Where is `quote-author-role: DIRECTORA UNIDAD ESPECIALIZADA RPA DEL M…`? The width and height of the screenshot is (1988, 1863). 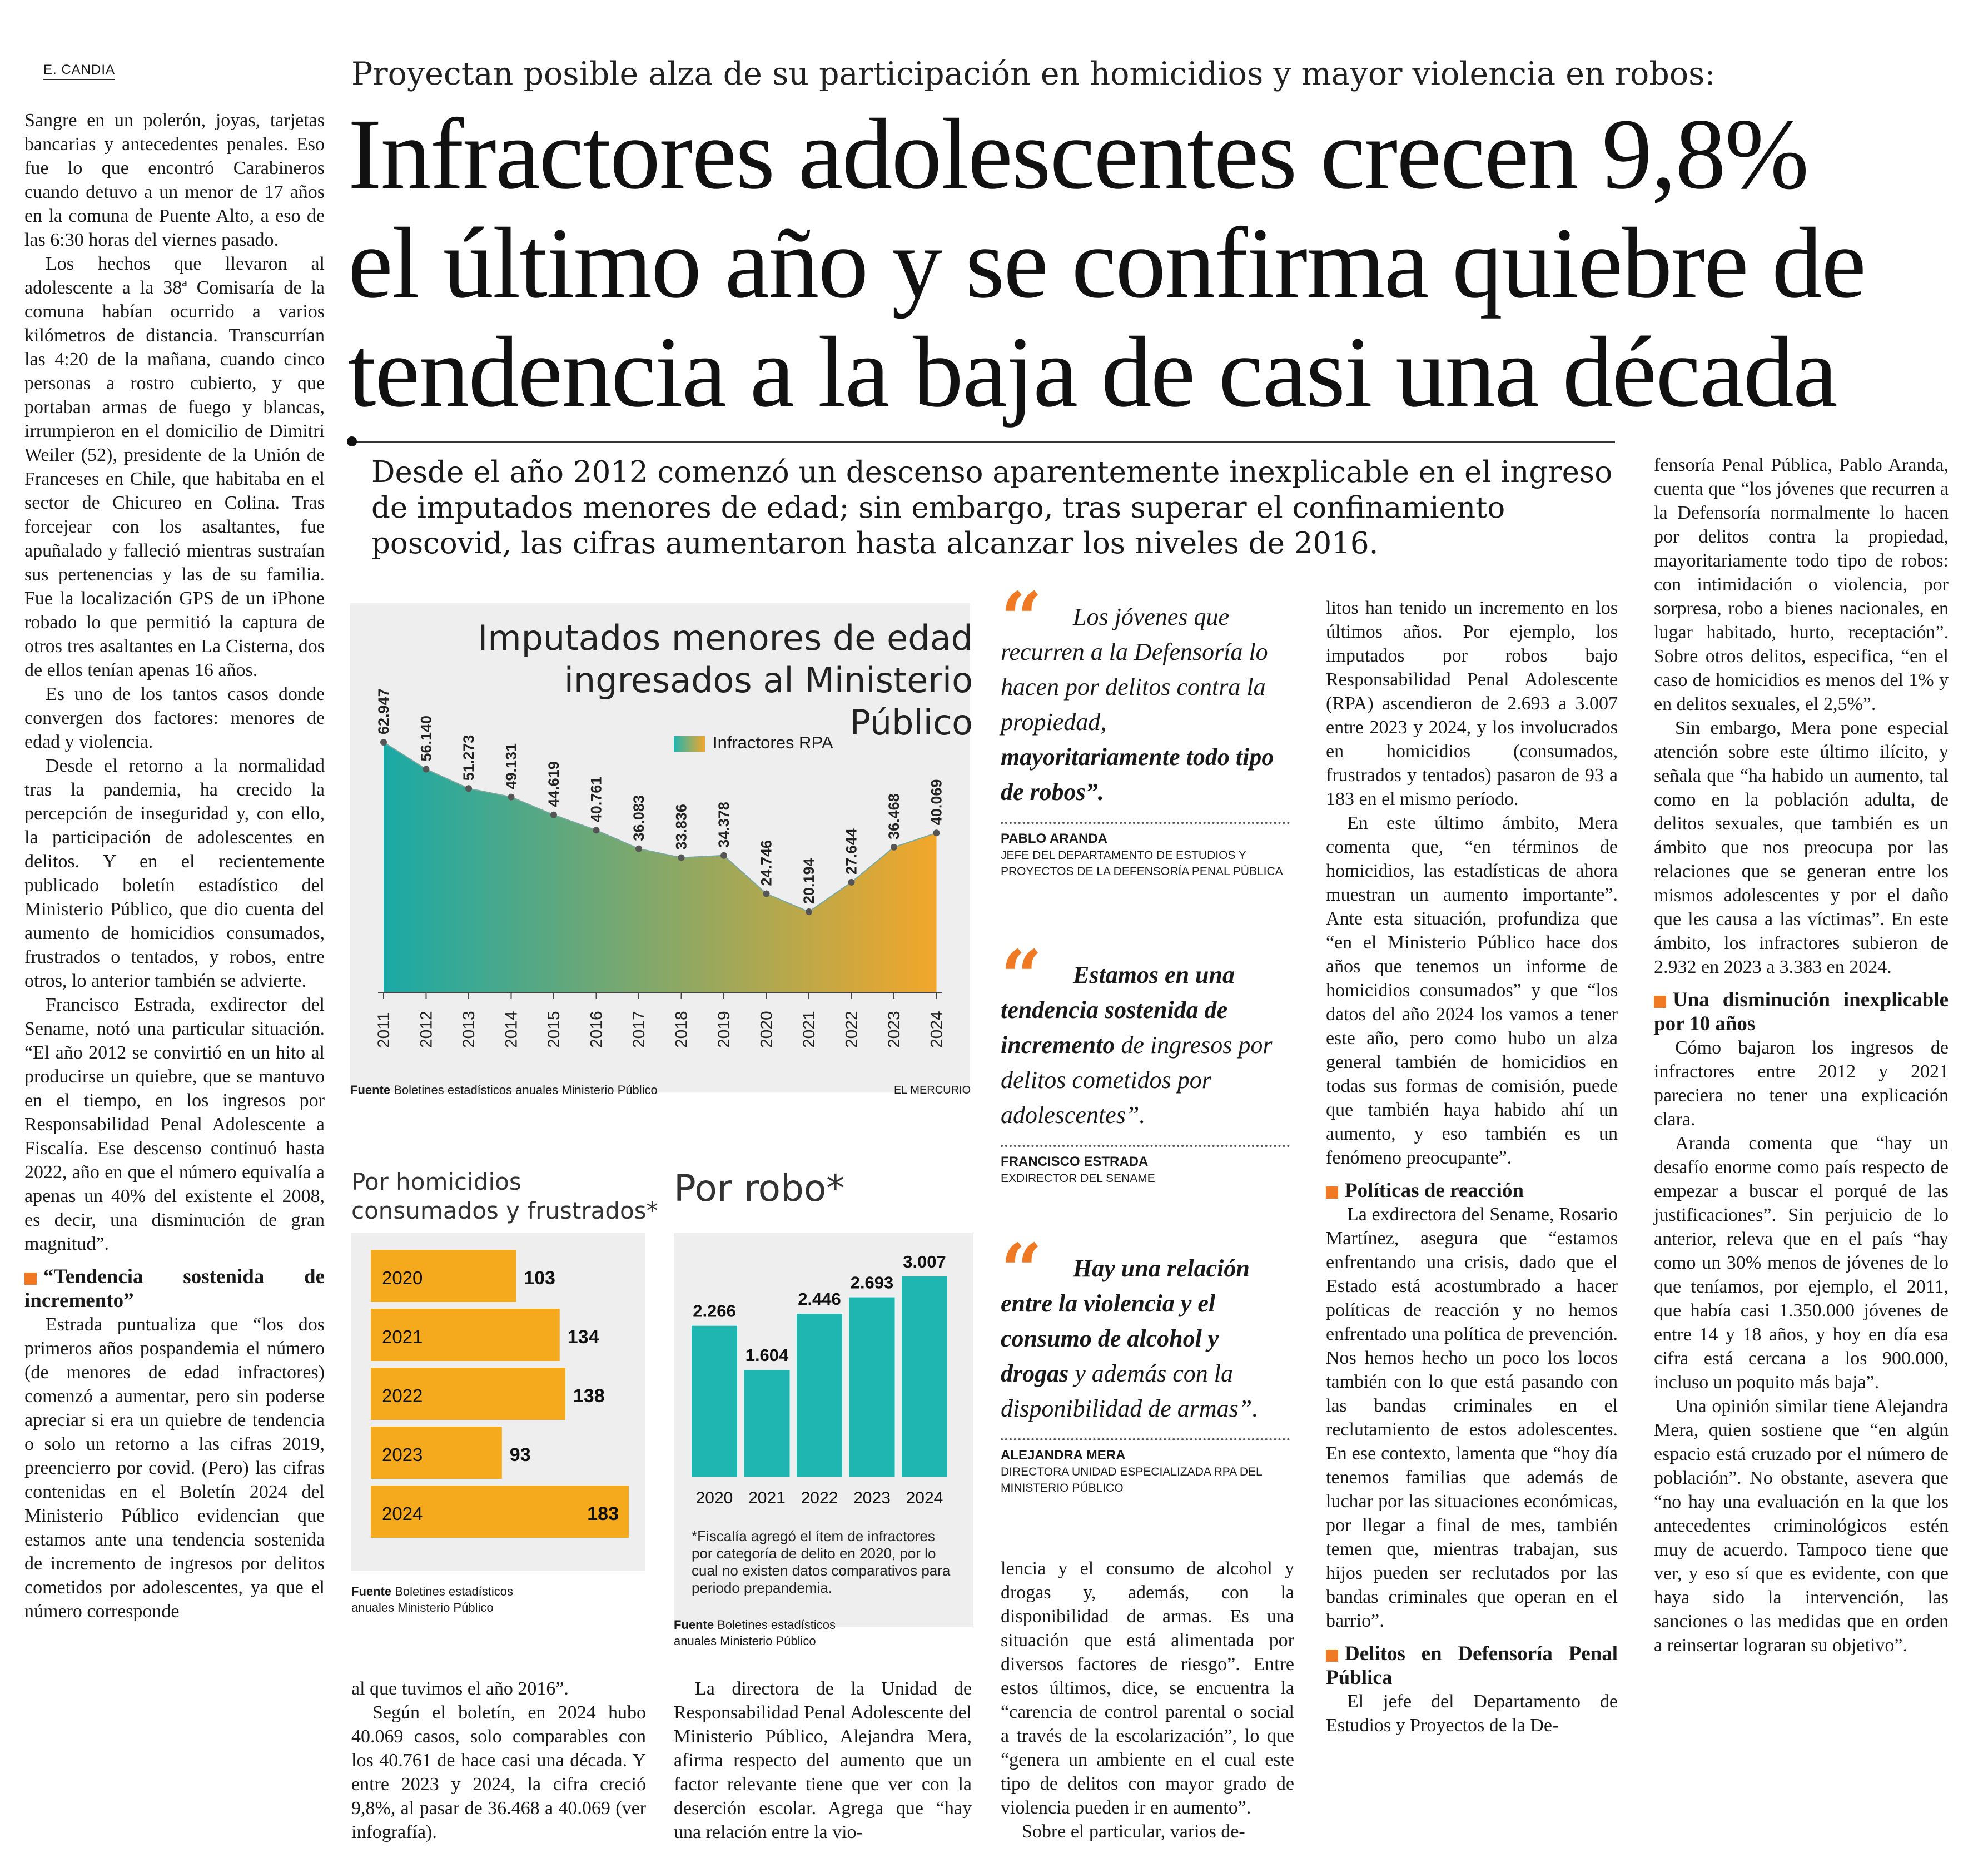 quote-author-role: DIRECTORA UNIDAD ESPECIALIZADA RPA DEL M… is located at coordinates (1131, 1480).